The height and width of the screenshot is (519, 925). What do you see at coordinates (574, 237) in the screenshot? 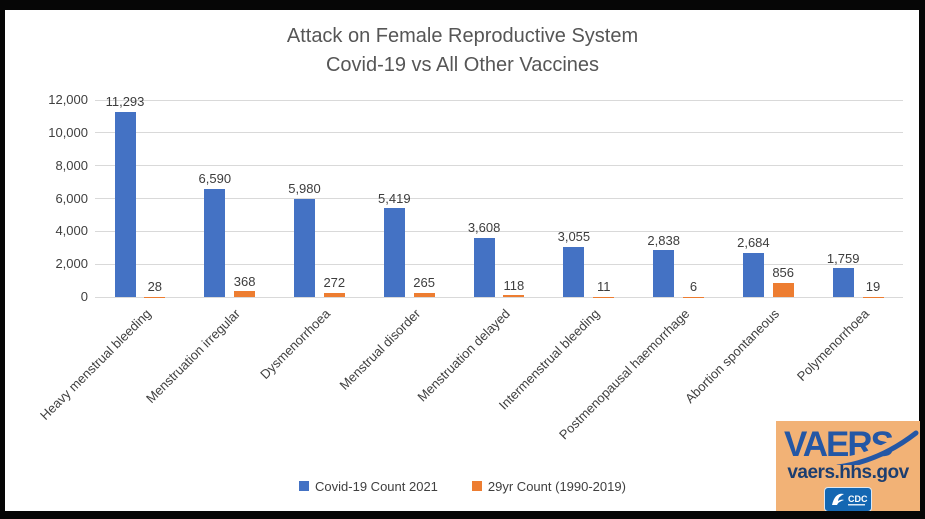
I see `bar-value-label: 3,055` at bounding box center [574, 237].